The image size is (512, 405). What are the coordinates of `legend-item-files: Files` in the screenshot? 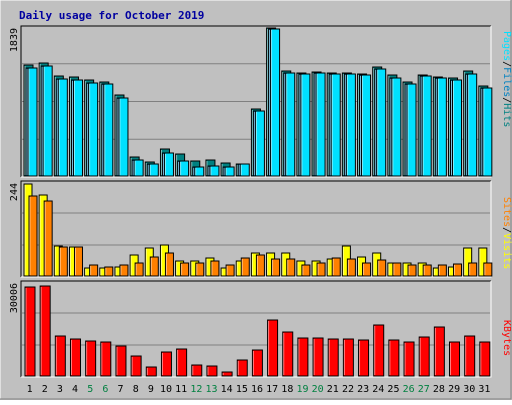 It's located at (506, 82).